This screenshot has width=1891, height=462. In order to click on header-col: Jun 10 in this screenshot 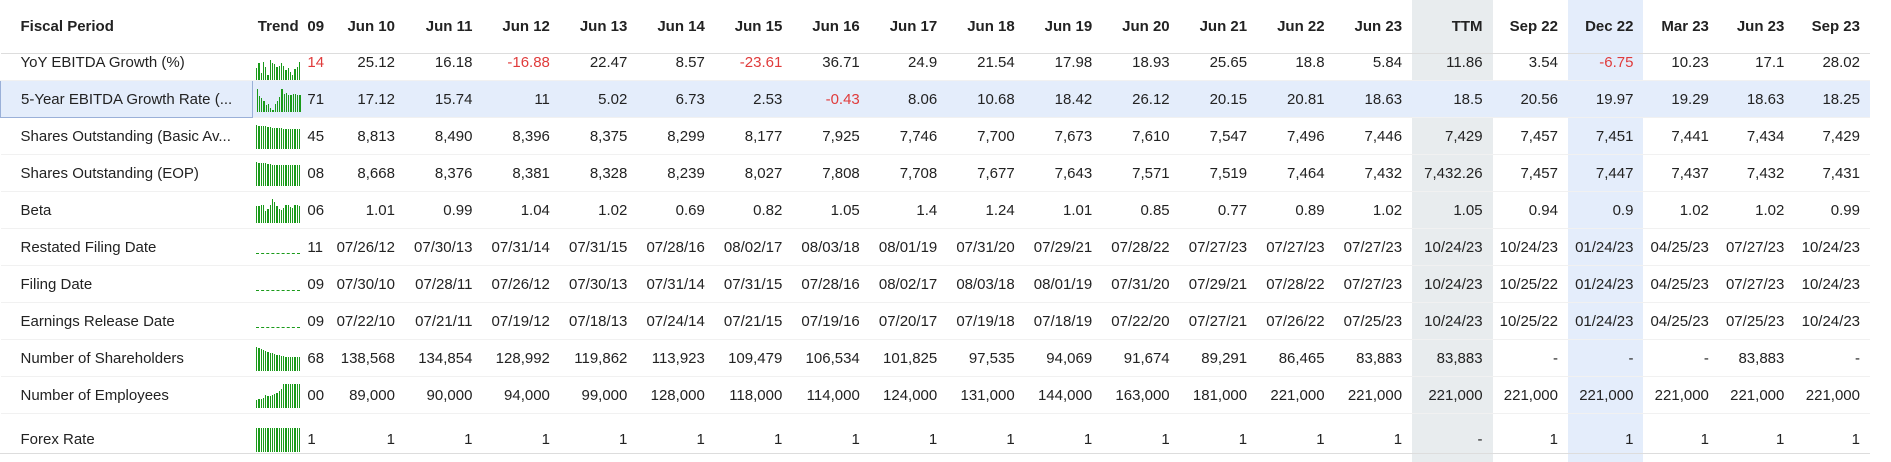, I will do `click(368, 27)`.